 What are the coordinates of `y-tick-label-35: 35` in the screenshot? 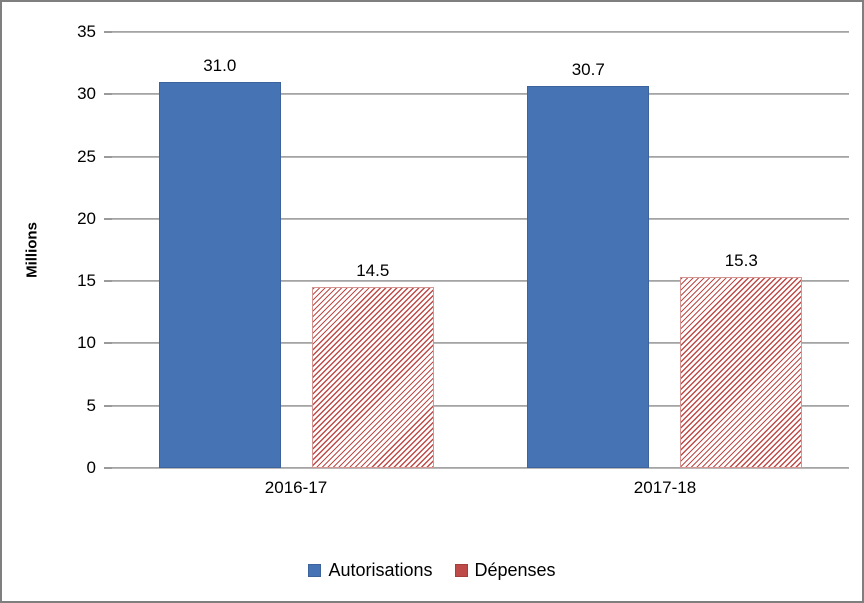 It's located at (86, 31).